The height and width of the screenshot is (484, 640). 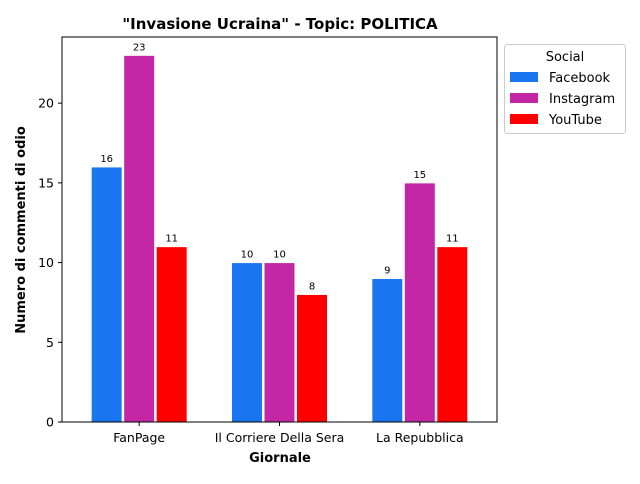 I want to click on legend: Social Facebook Instagram YouTube, so click(x=565, y=89).